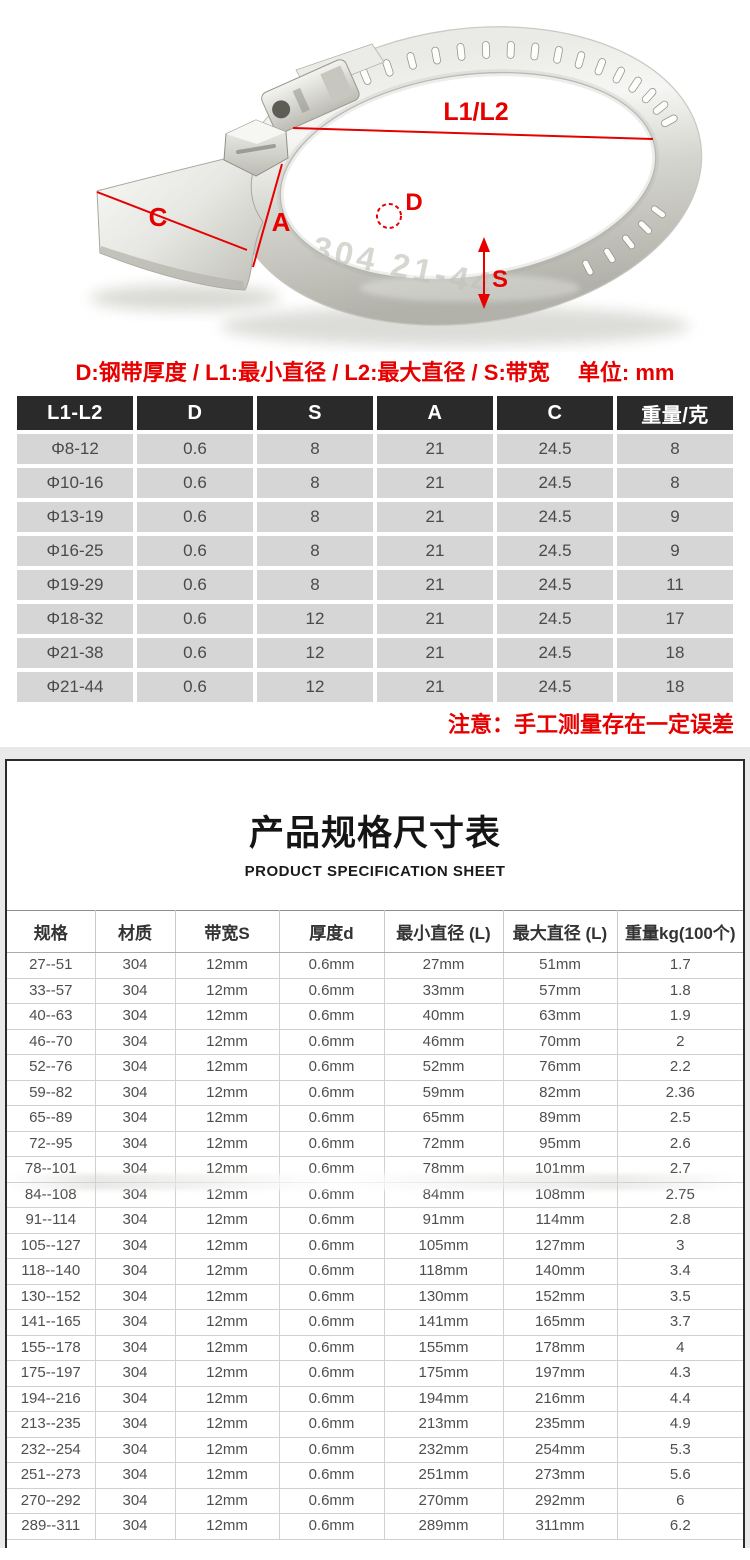  I want to click on table-cell: 270mm, so click(444, 1501).